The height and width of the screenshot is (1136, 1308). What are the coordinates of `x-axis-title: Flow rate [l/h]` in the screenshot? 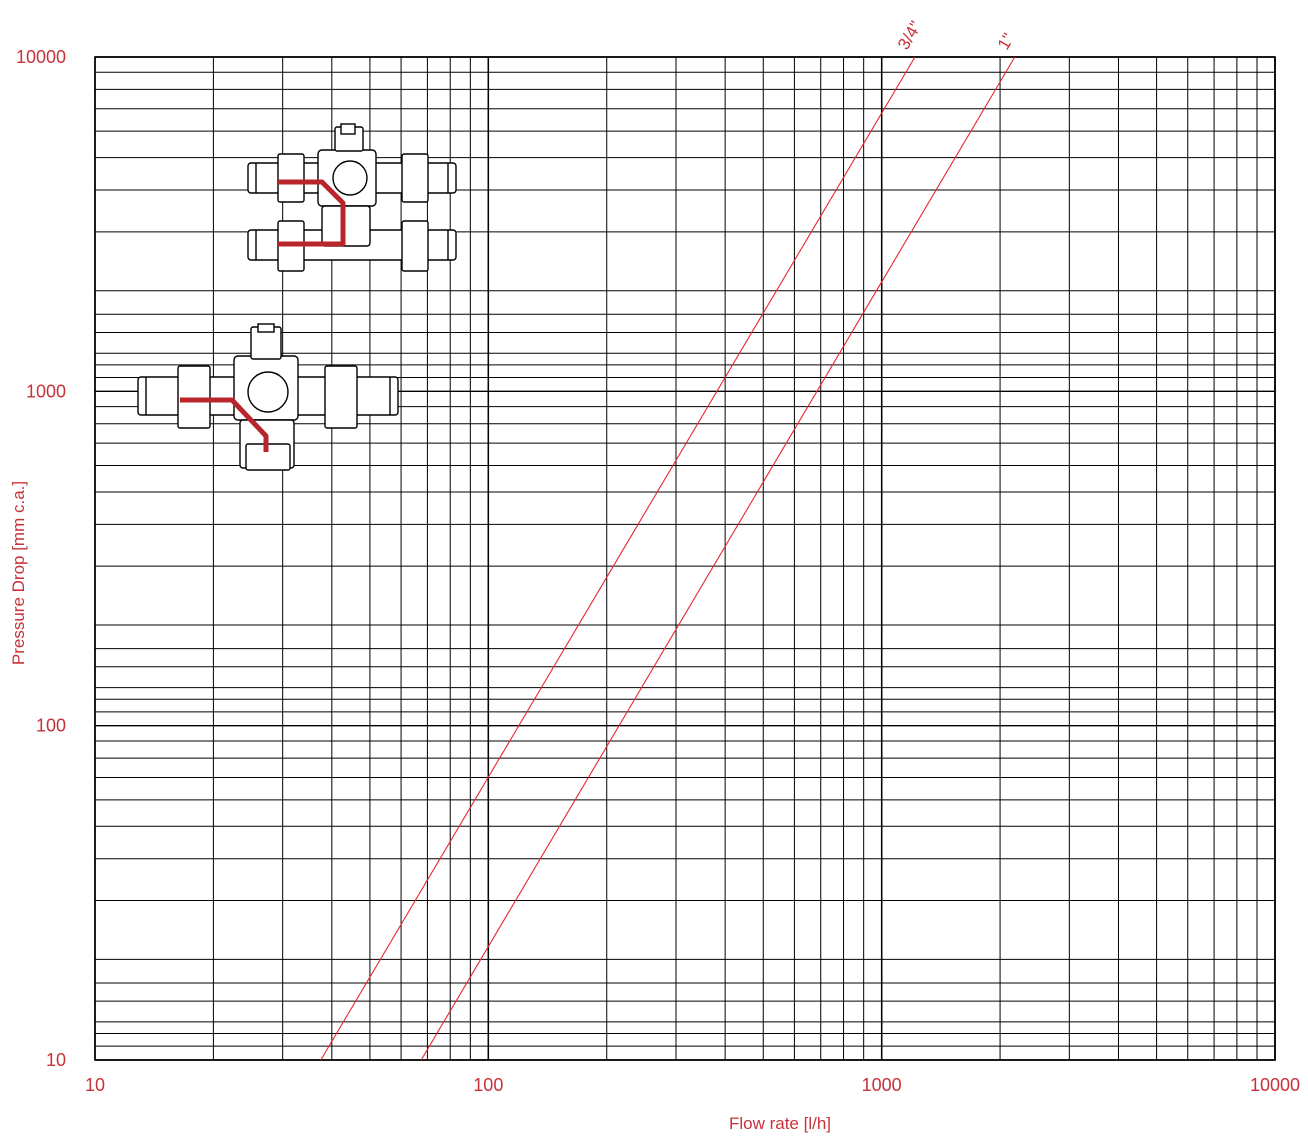 It's located at (780, 1123).